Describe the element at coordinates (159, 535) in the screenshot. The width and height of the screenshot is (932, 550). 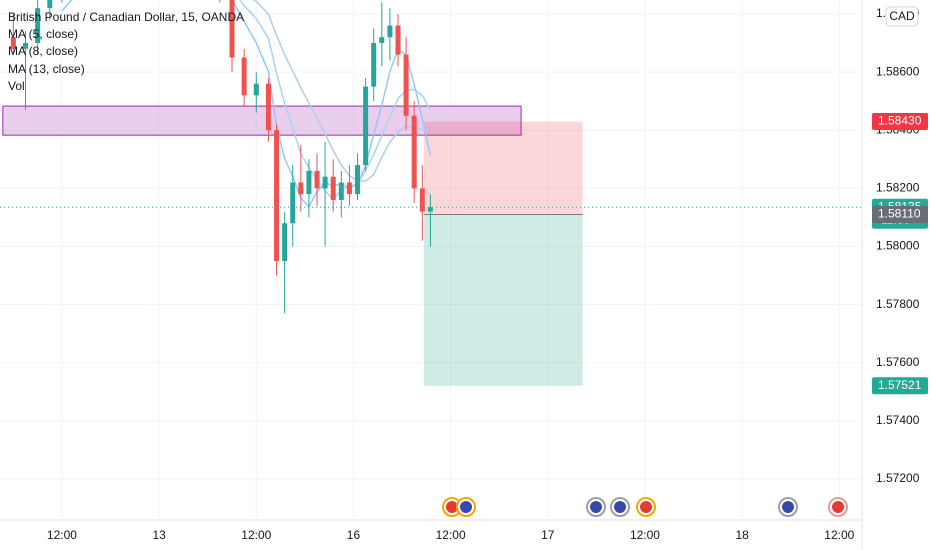
I see `x-tick-label: 13` at that location.